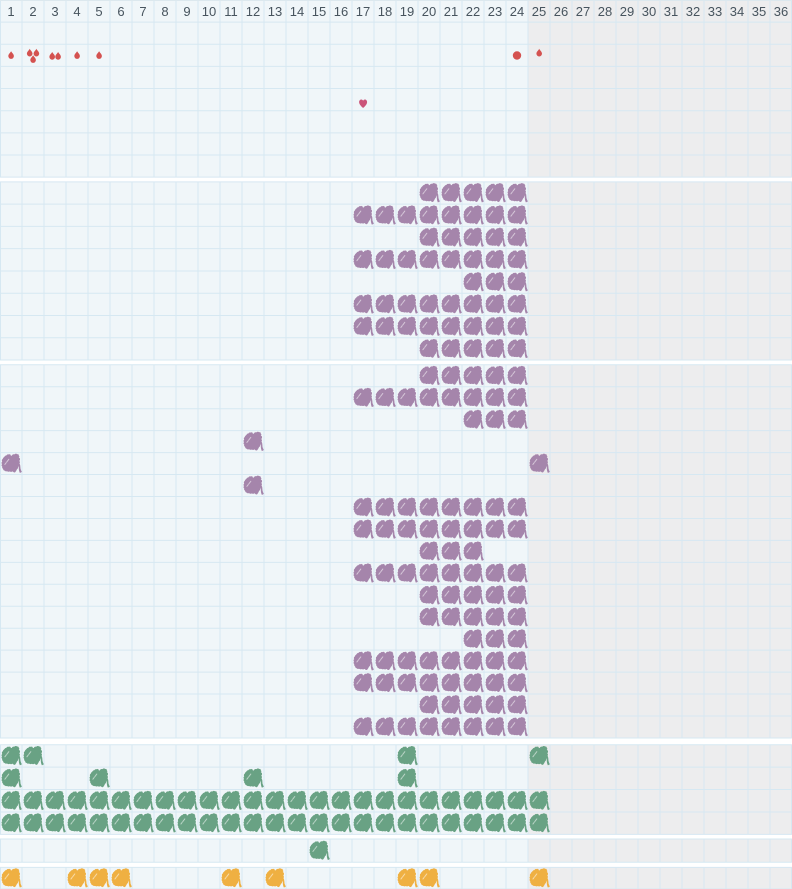 Image resolution: width=792 pixels, height=889 pixels. What do you see at coordinates (341, 11) in the screenshot?
I see `svg-text: 16` at bounding box center [341, 11].